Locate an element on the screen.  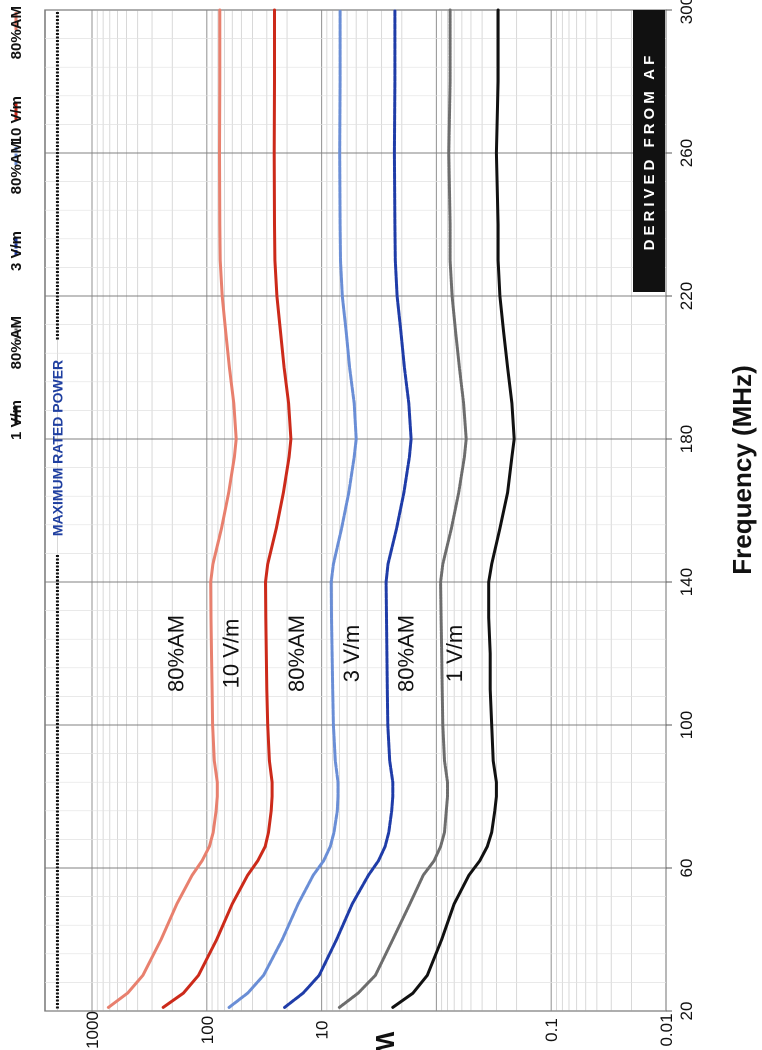
curve-label-2: 3 V/m is located at coordinates (351, 653).